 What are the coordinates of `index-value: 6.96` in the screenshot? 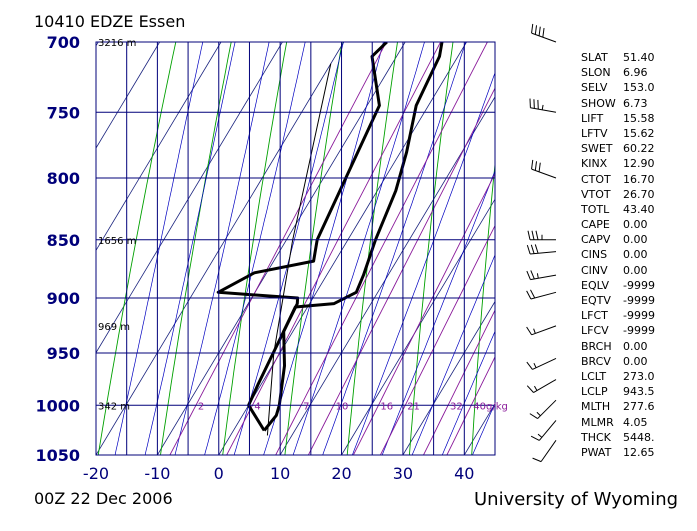 It's located at (635, 73).